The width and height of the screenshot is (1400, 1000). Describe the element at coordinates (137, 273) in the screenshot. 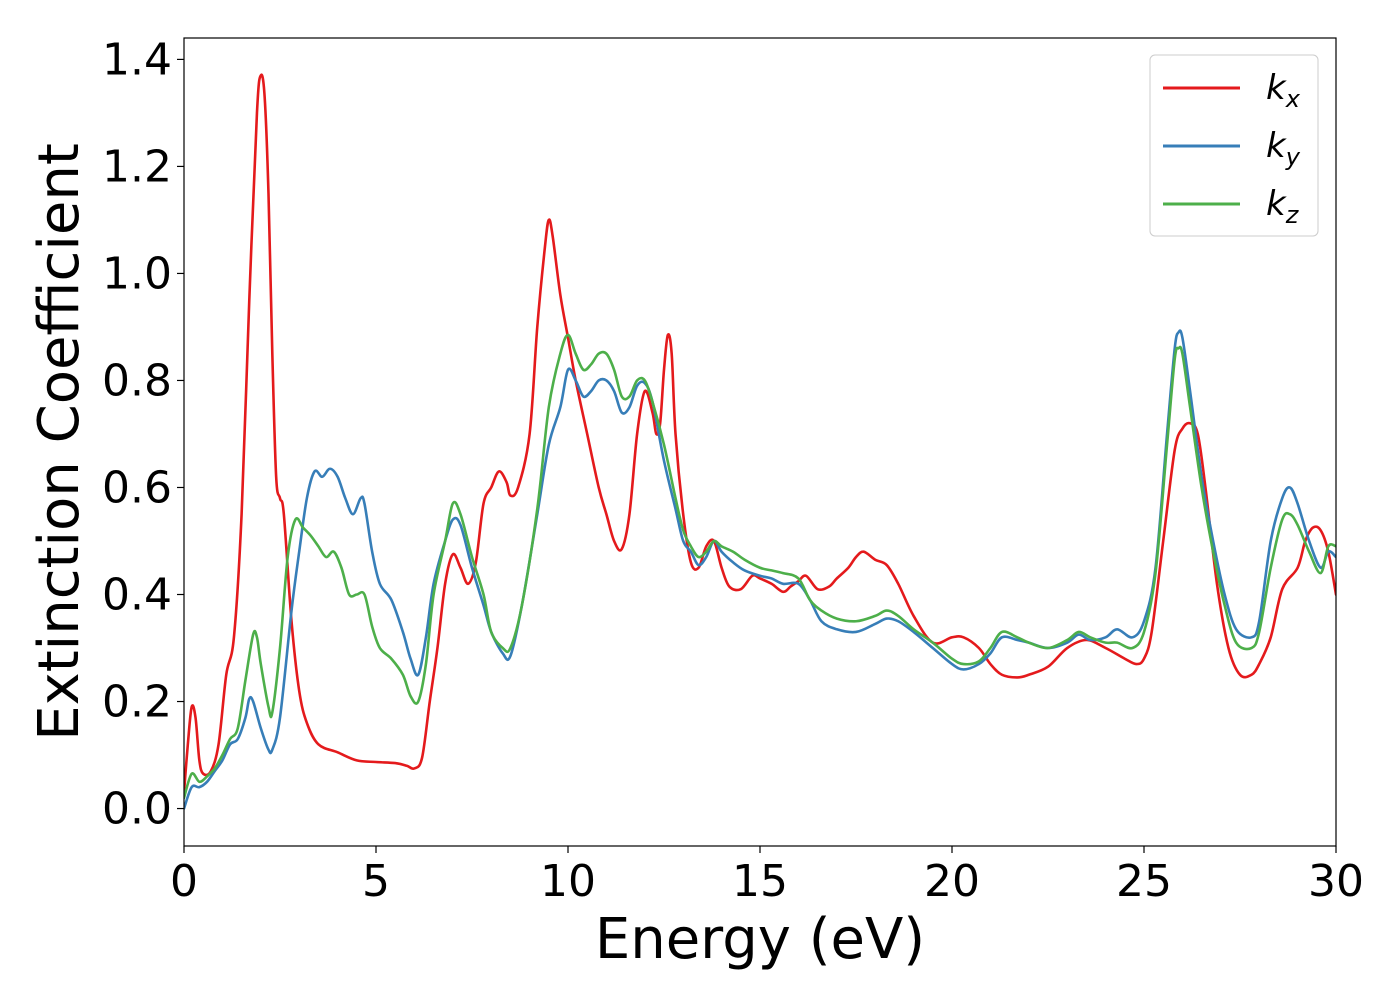

I see `y-tick-label: 1.0` at that location.